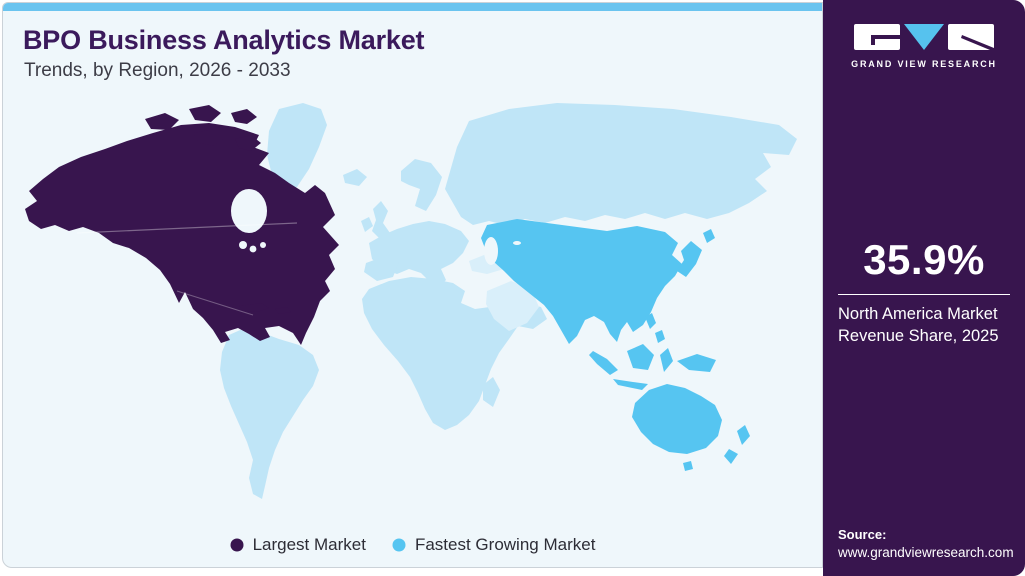  I want to click on gvr-logo-marks, so click(924, 37).